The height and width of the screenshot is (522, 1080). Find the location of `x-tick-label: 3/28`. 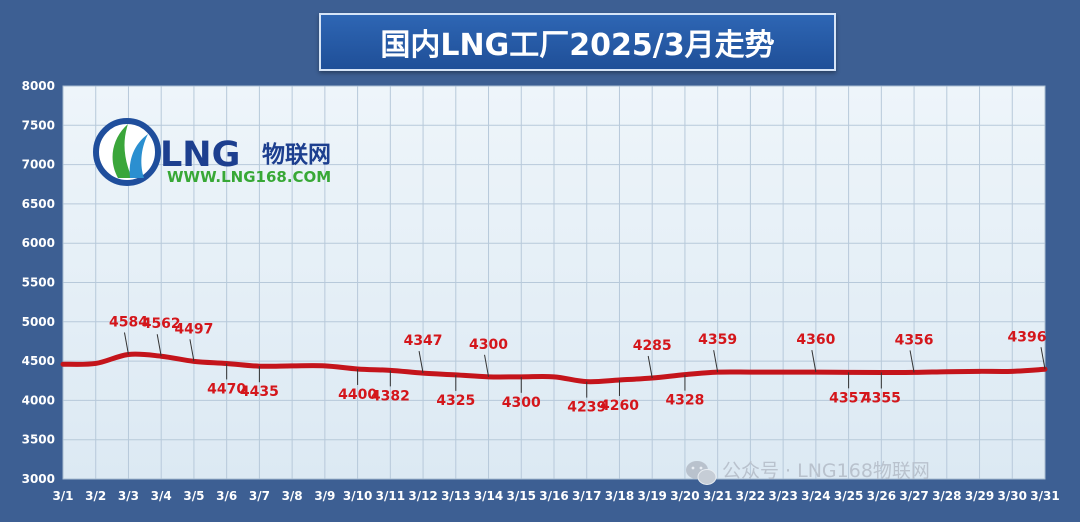

x-tick-label: 3/28 is located at coordinates (946, 496).